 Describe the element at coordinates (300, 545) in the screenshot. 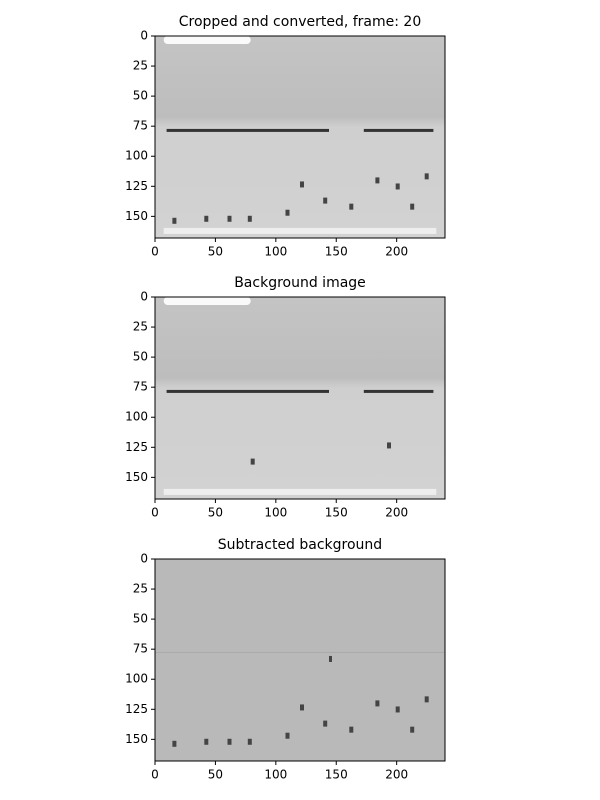

I see `axes-title: Subtracted background` at that location.